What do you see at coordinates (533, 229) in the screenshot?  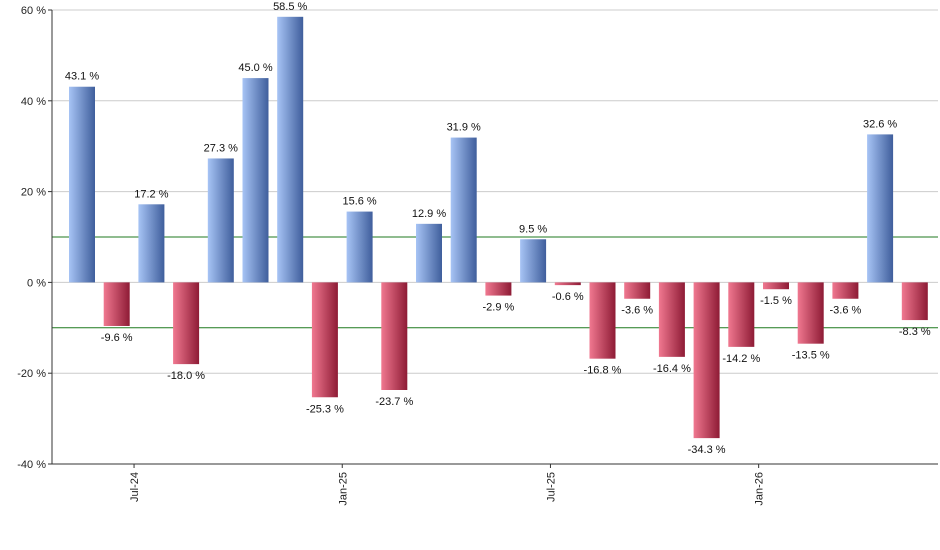 I see `bar-value-label: 9.5 %` at bounding box center [533, 229].